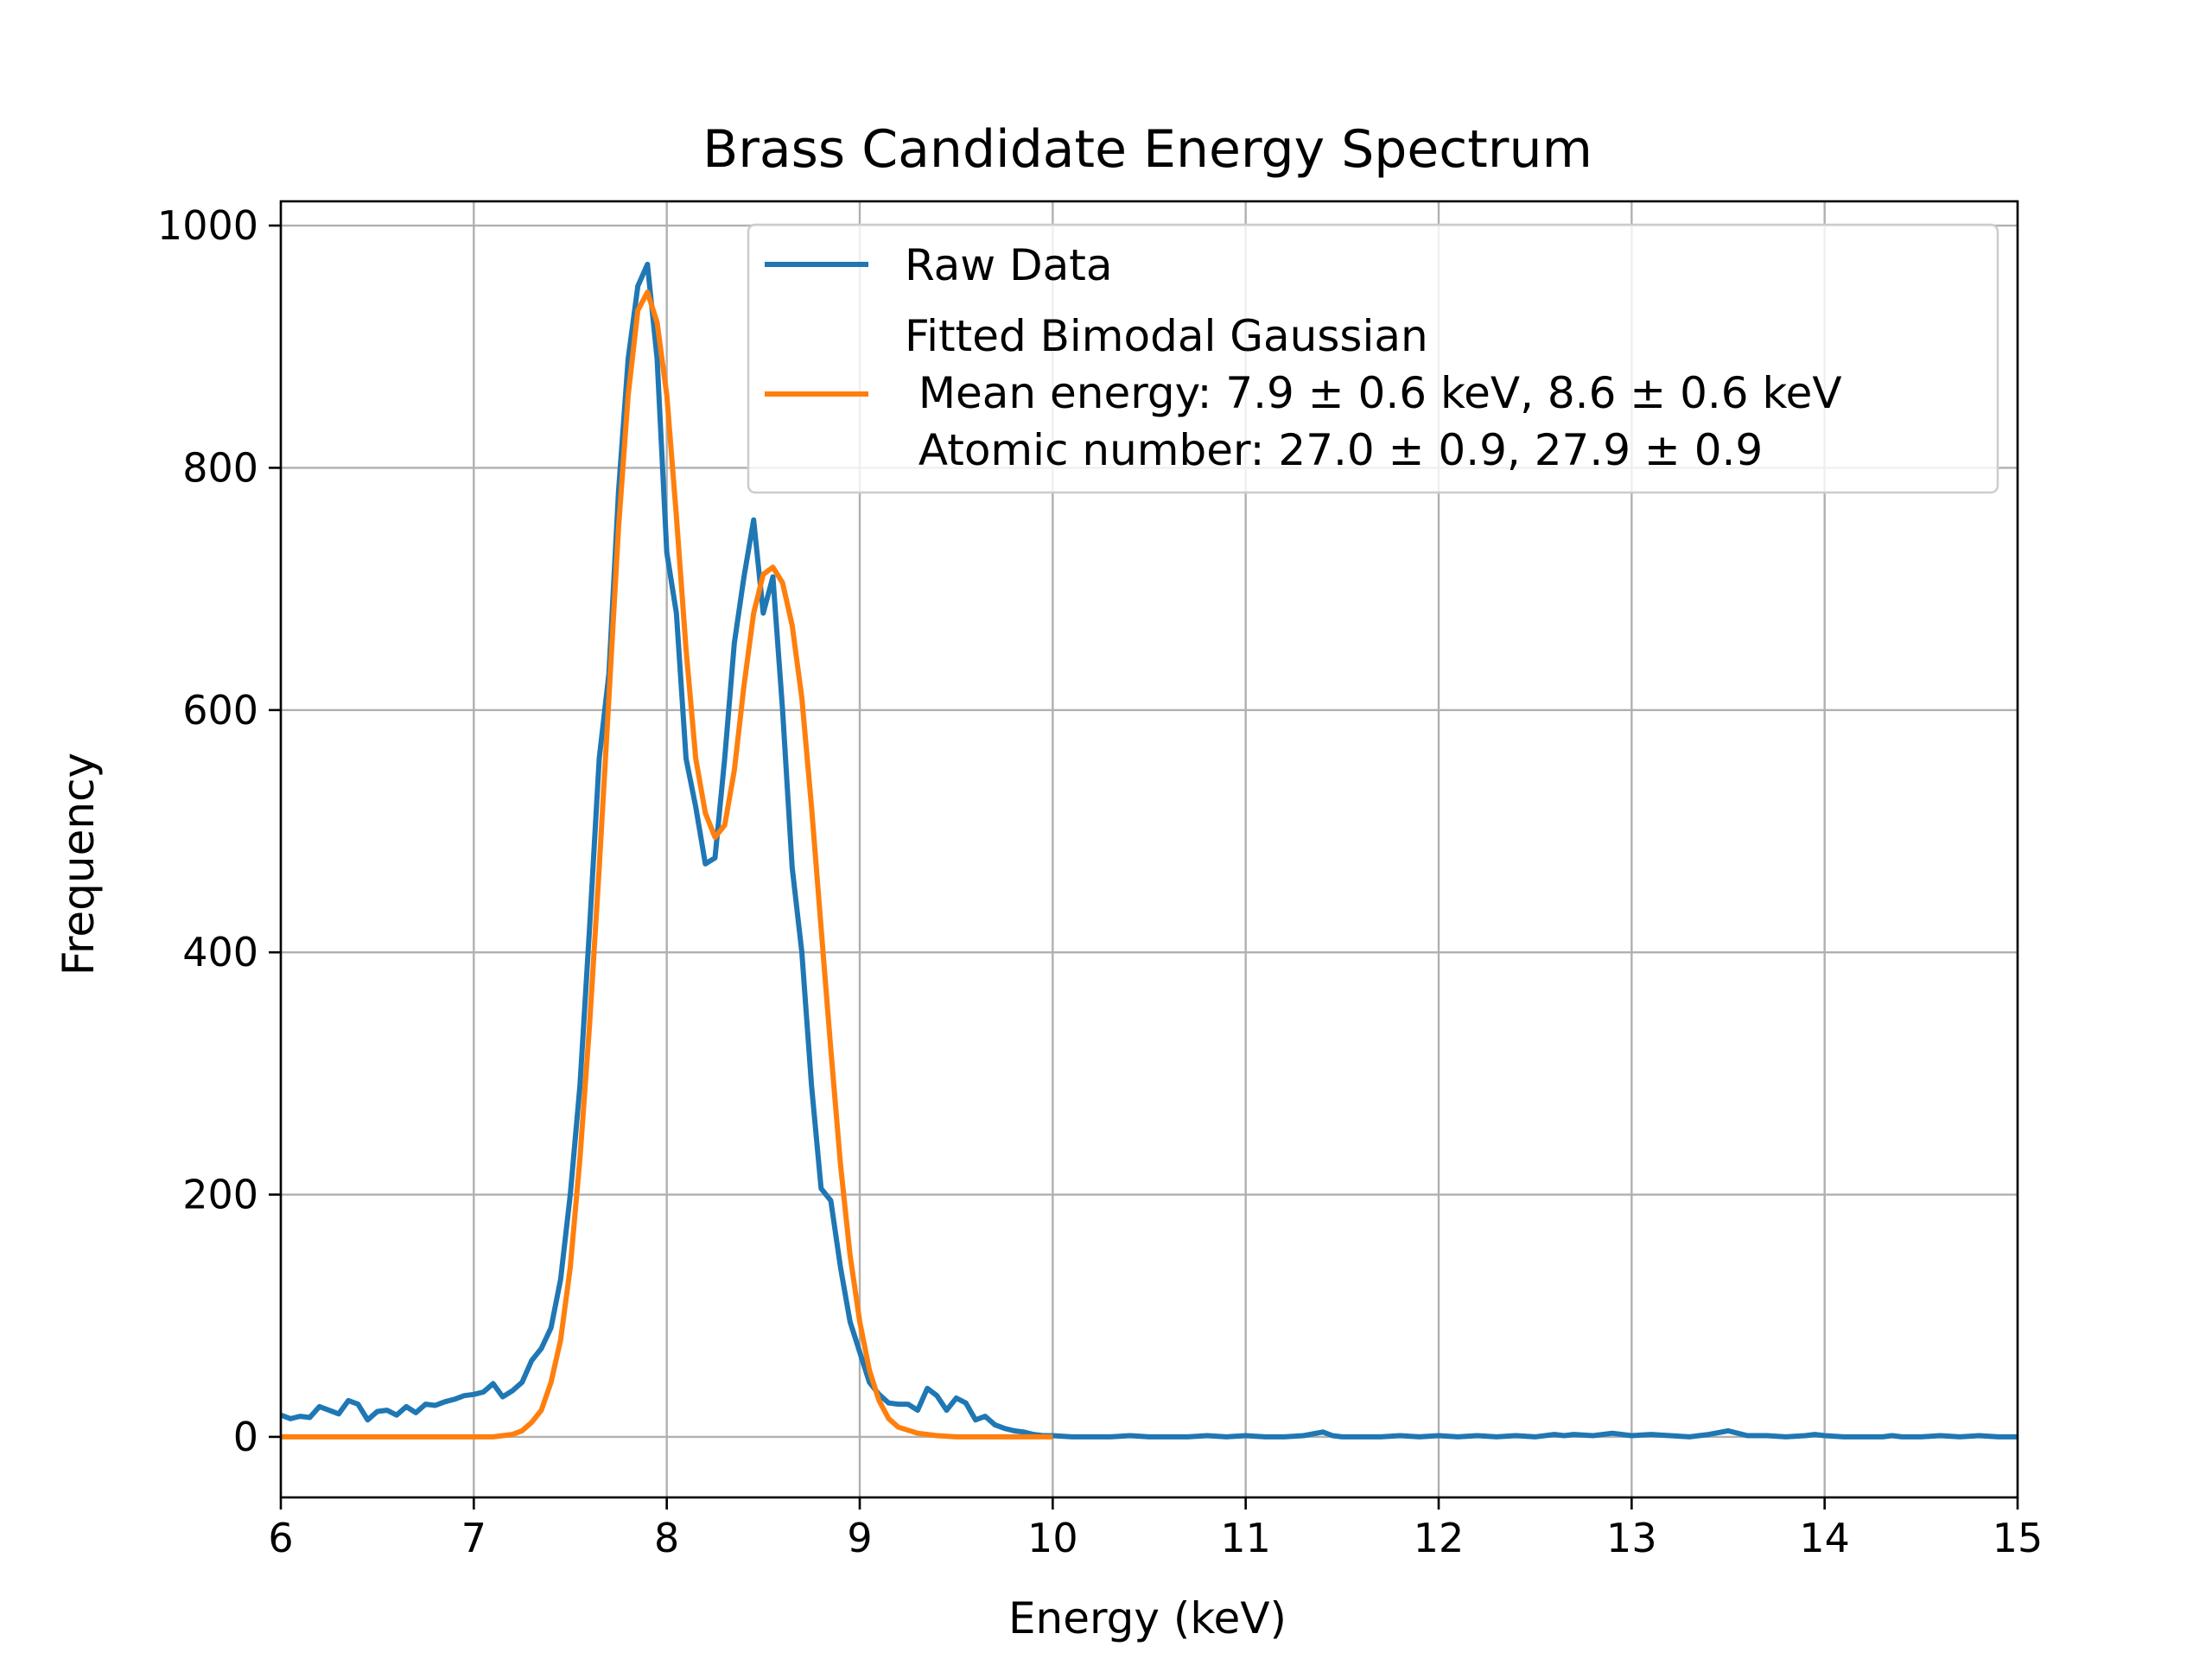  Describe the element at coordinates (220, 952) in the screenshot. I see `y-tick-label: 400` at that location.